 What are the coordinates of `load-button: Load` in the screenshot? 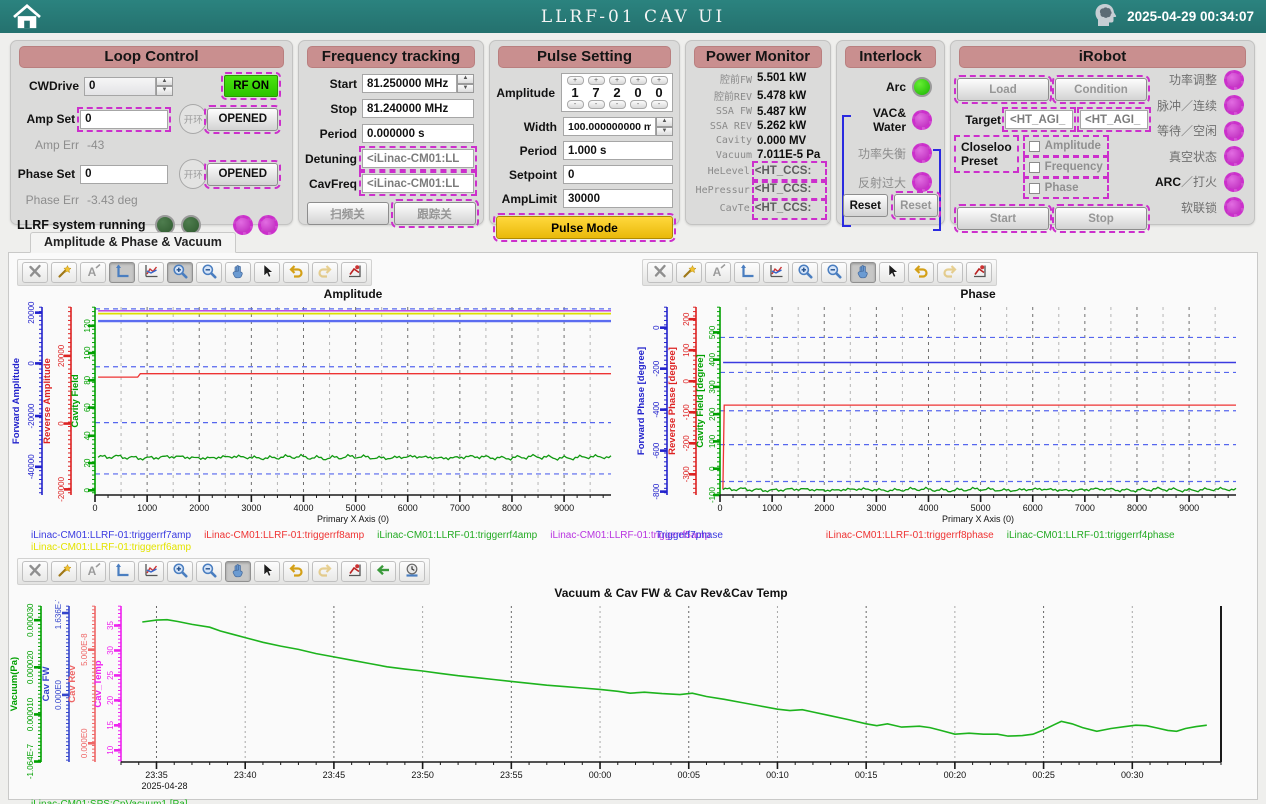 It's located at (1003, 89).